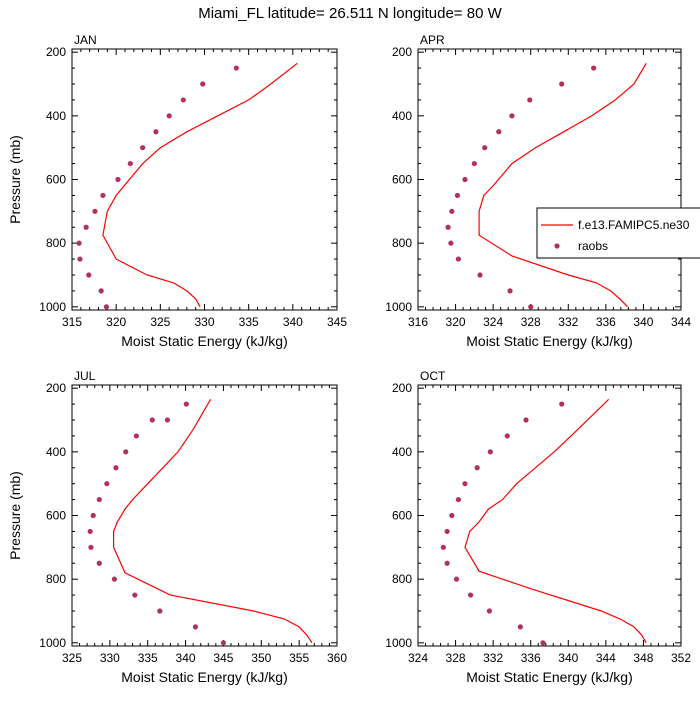 The width and height of the screenshot is (700, 705). I want to click on legend-box, so click(618, 233).